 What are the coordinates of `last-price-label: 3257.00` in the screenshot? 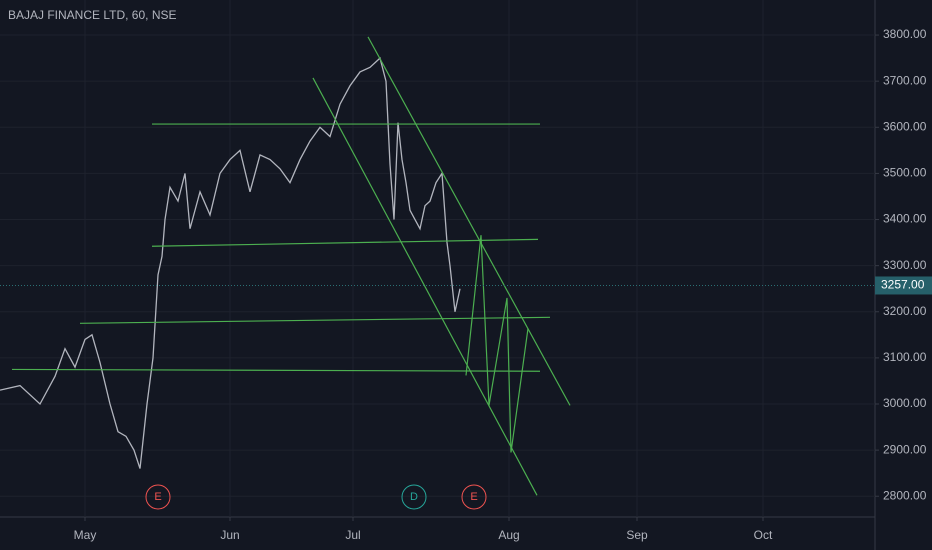 It's located at (903, 285).